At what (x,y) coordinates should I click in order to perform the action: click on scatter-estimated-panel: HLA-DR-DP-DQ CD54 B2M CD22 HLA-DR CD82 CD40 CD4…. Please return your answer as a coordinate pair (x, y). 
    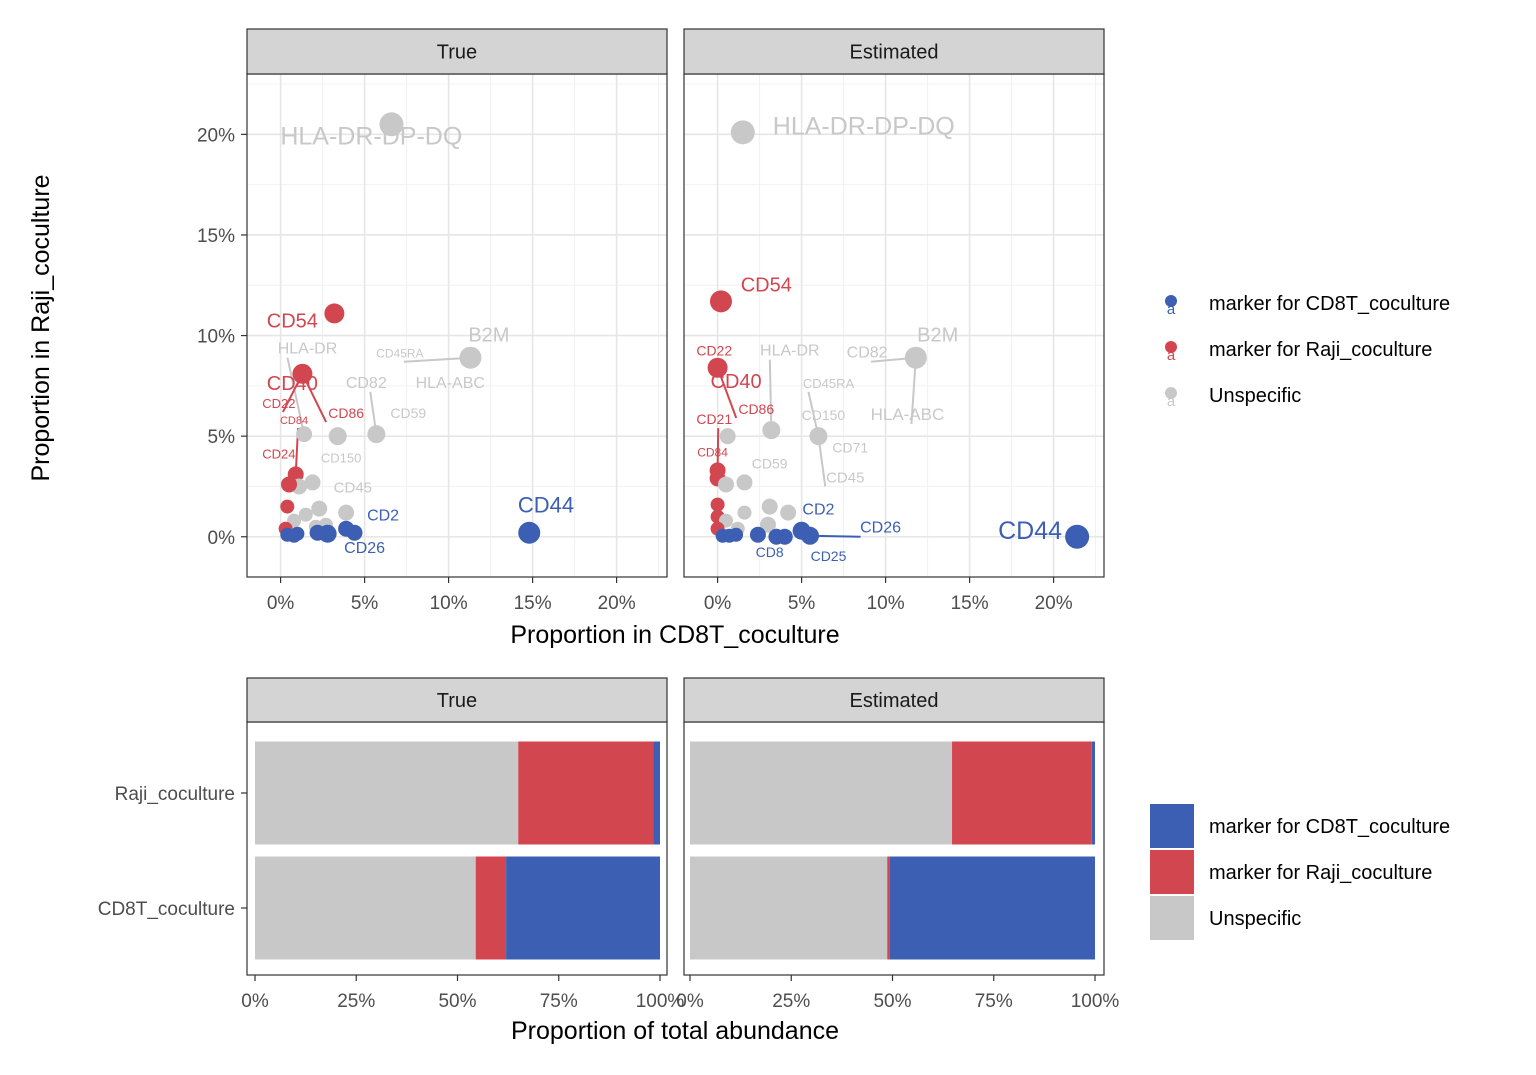
    Looking at the image, I should click on (894, 325).